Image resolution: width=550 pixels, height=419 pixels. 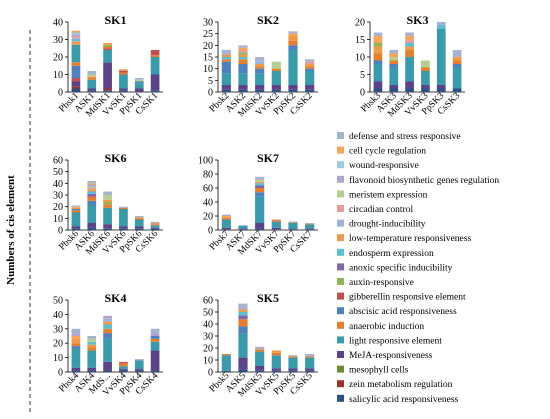 I want to click on sk3-bar-ask3, so click(x=394, y=71).